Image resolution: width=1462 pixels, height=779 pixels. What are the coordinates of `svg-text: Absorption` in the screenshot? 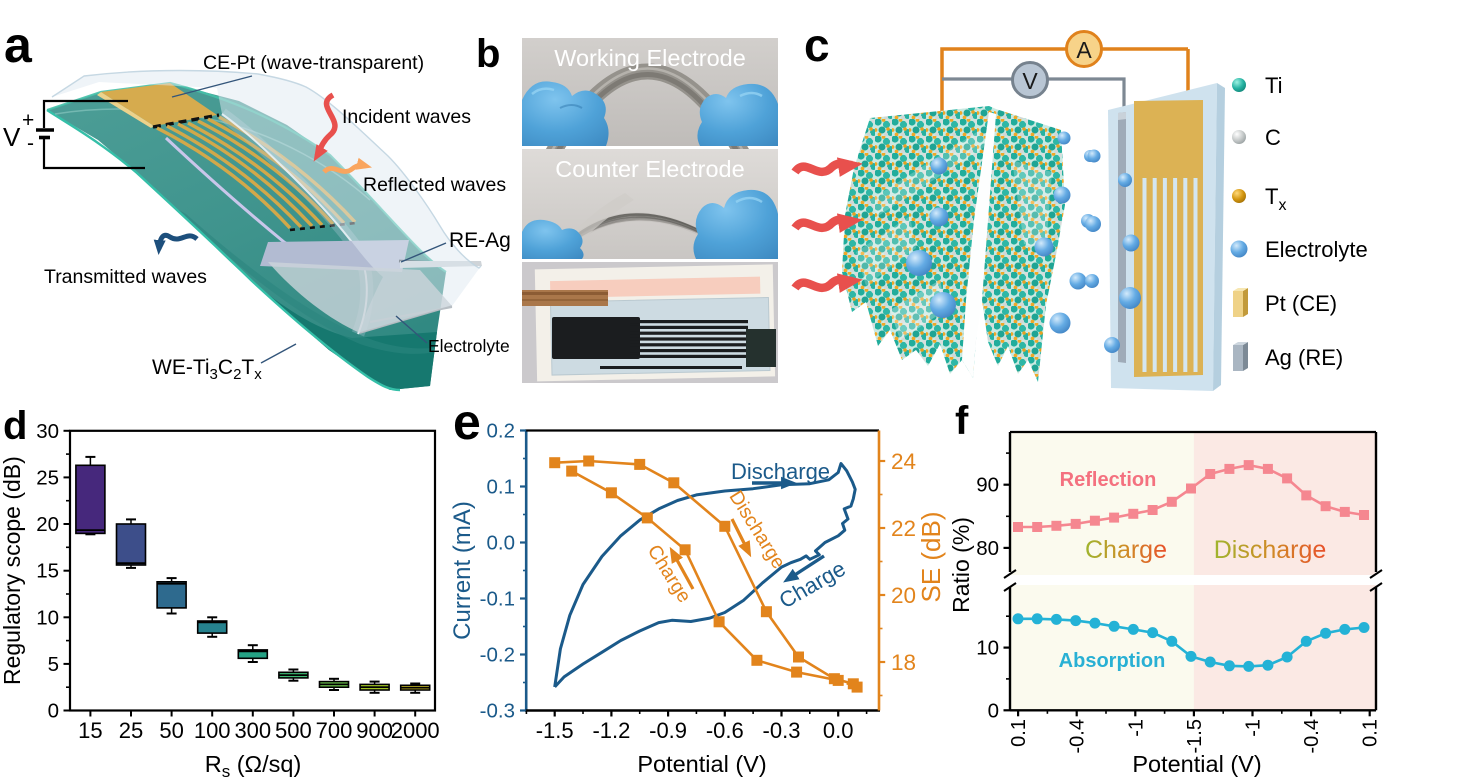 It's located at (1112, 661).